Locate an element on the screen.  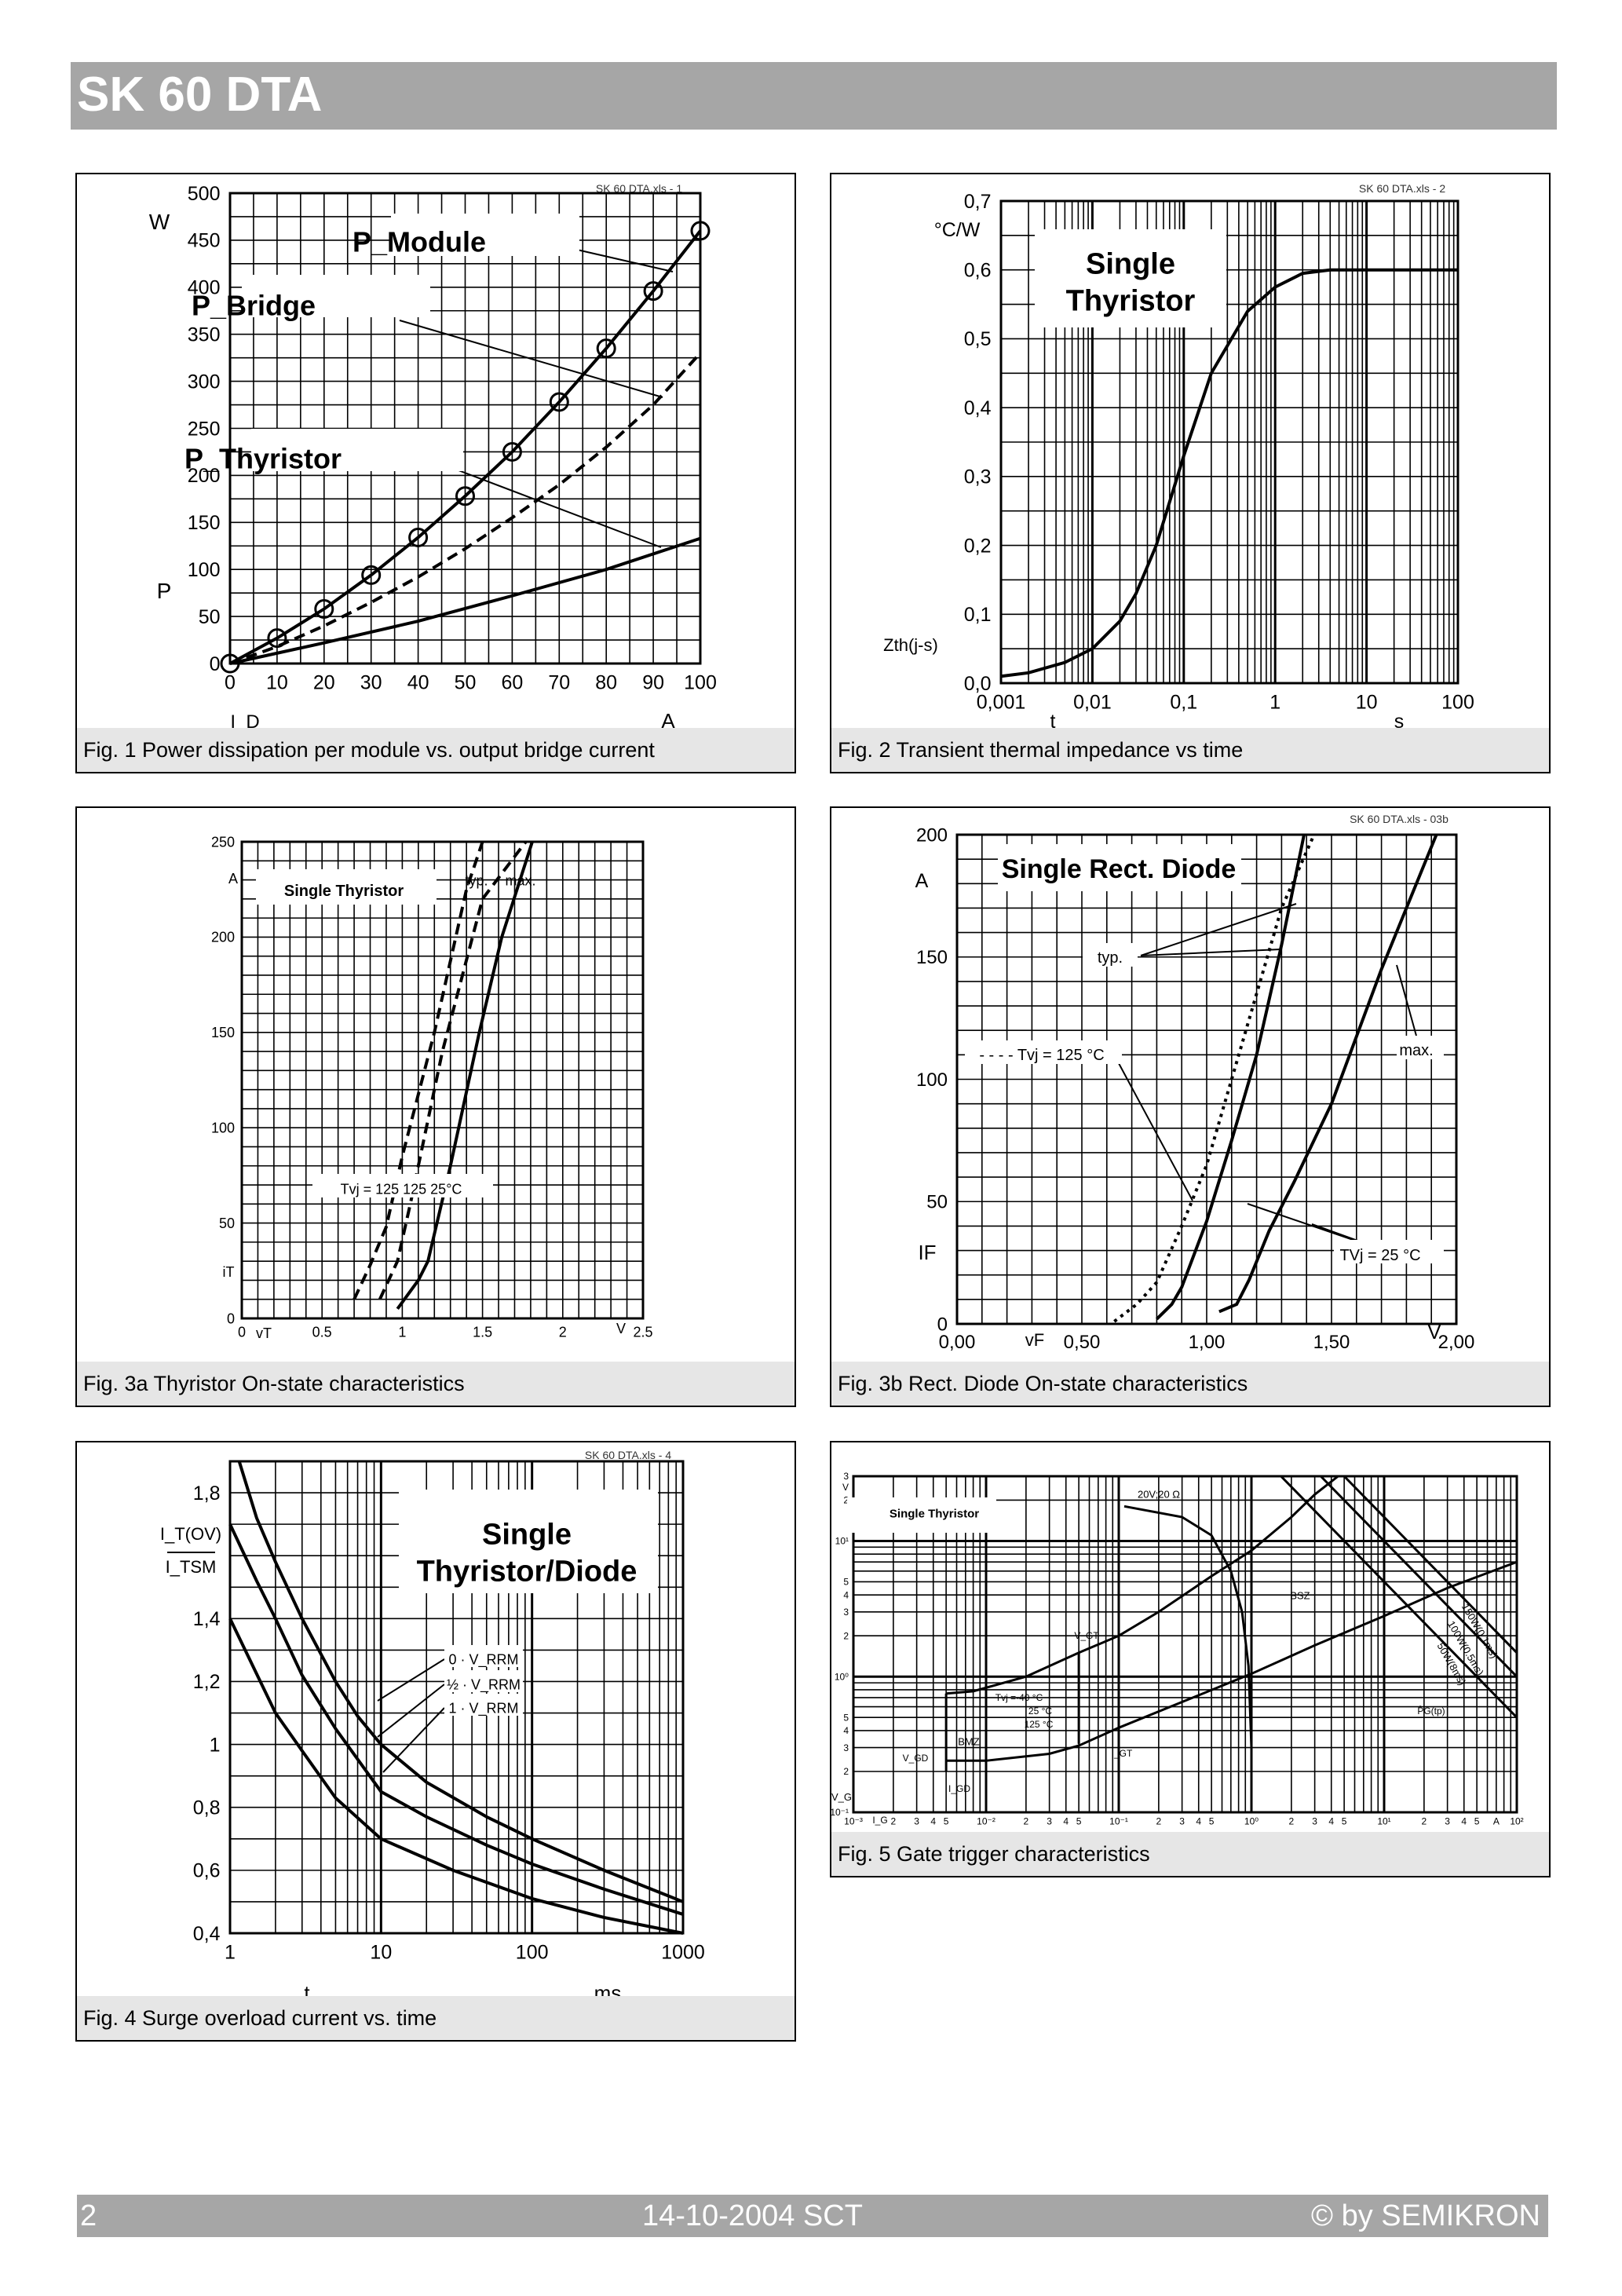
y-tick-label: 0,1 is located at coordinates (978, 615).